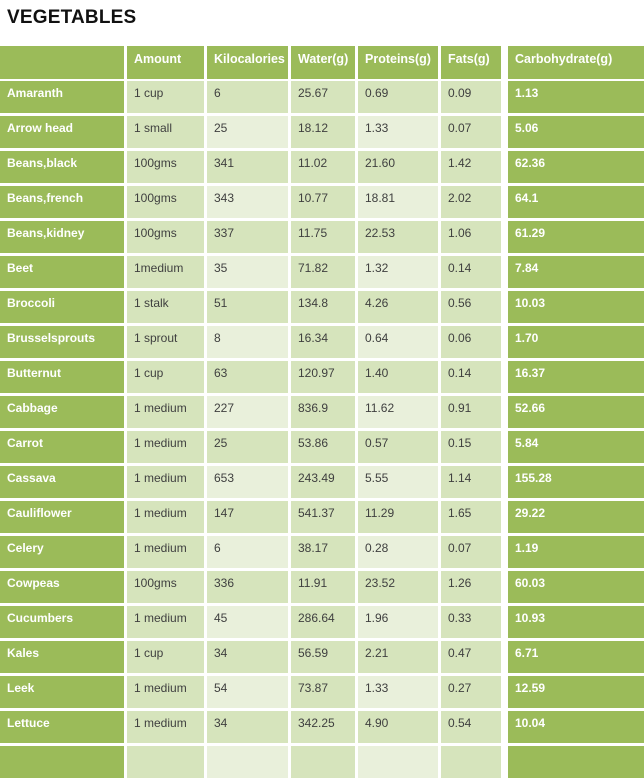 This screenshot has width=644, height=778. I want to click on data-cell: 1.33, so click(398, 692).